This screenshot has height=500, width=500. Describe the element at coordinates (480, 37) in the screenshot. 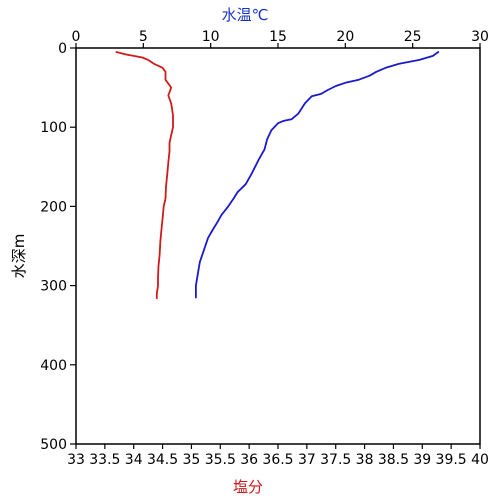

I see `top-tick-label: 30` at that location.